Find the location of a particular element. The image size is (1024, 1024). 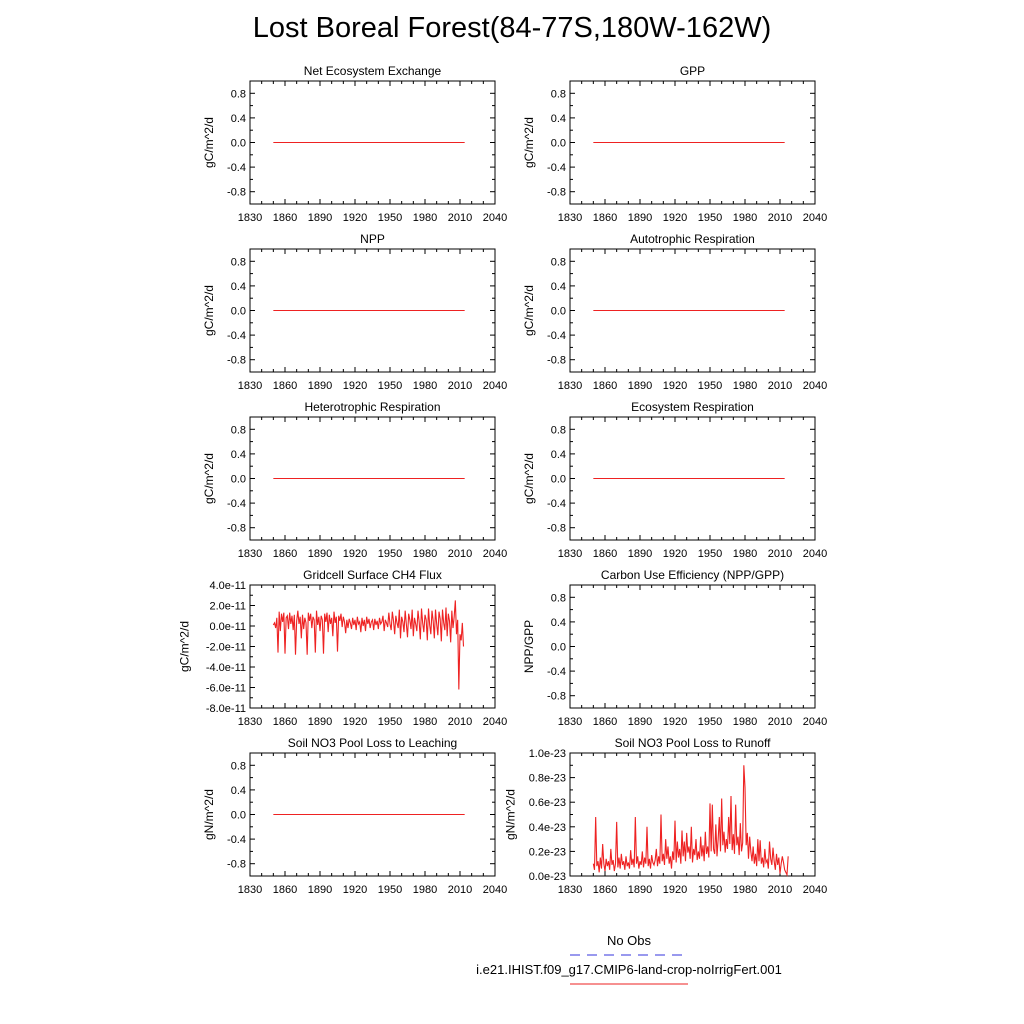

data-series-line is located at coordinates (368, 645).